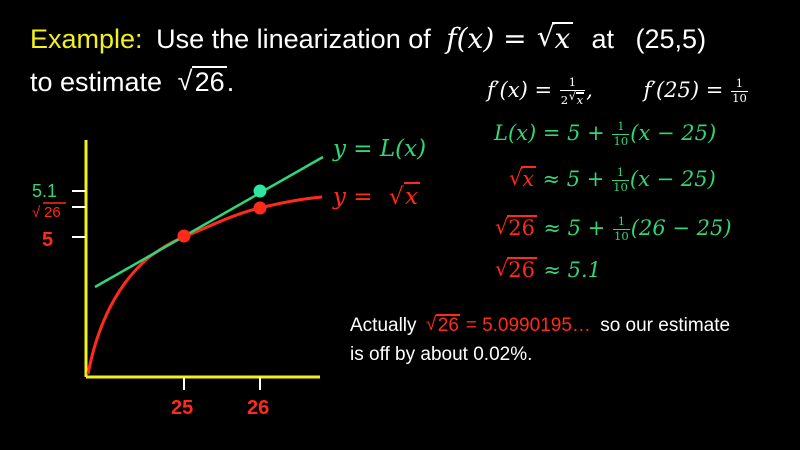  I want to click on ytick-51-label: 5.1, so click(44, 191).